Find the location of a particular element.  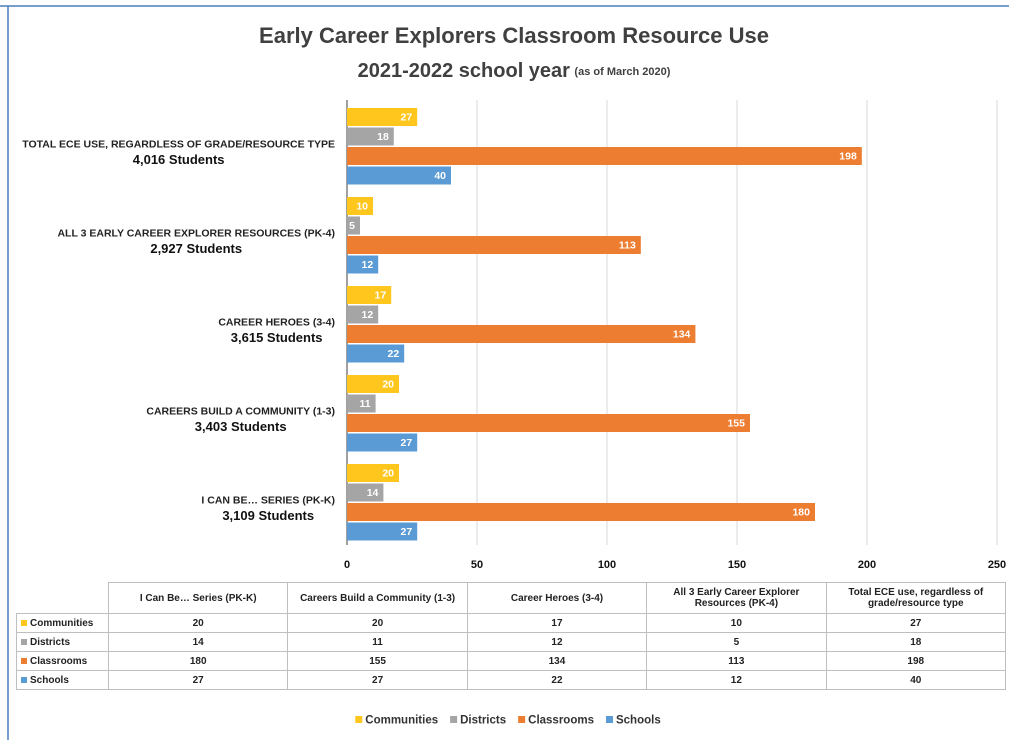

table-corner is located at coordinates (63, 598).